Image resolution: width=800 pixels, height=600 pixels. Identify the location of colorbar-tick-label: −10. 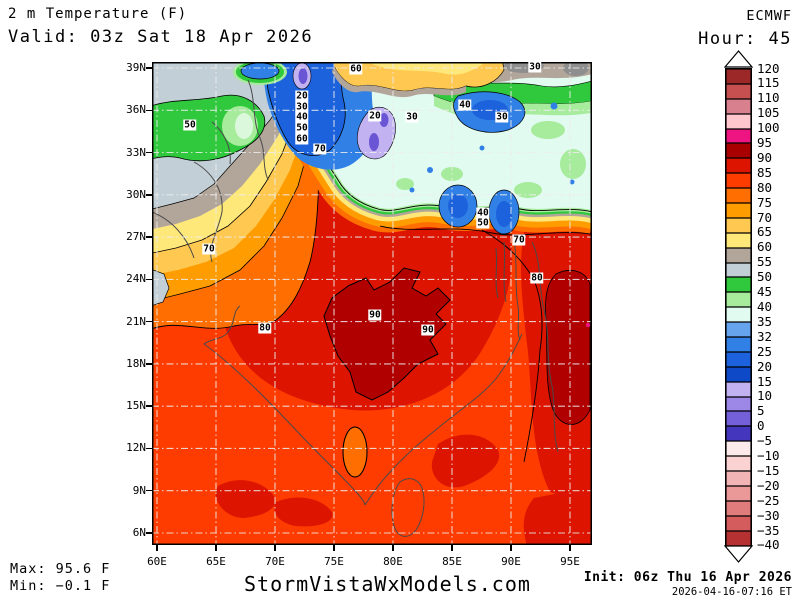
(768, 456).